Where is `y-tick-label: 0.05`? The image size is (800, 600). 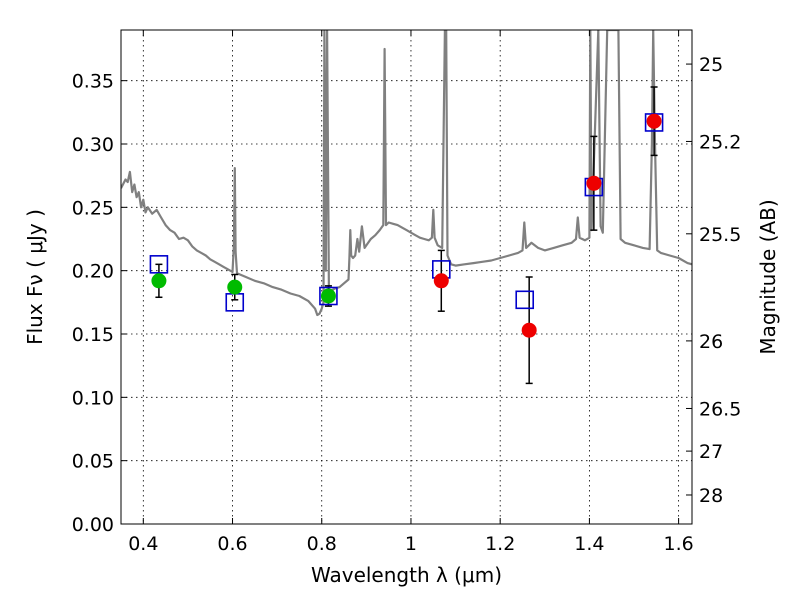 y-tick-label: 0.05 is located at coordinates (93, 462).